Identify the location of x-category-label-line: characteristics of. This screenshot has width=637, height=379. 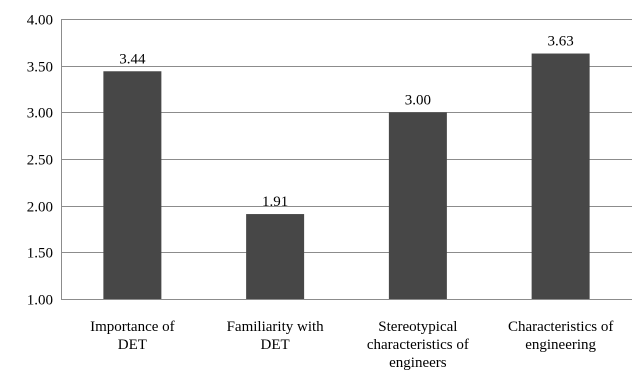
(418, 345).